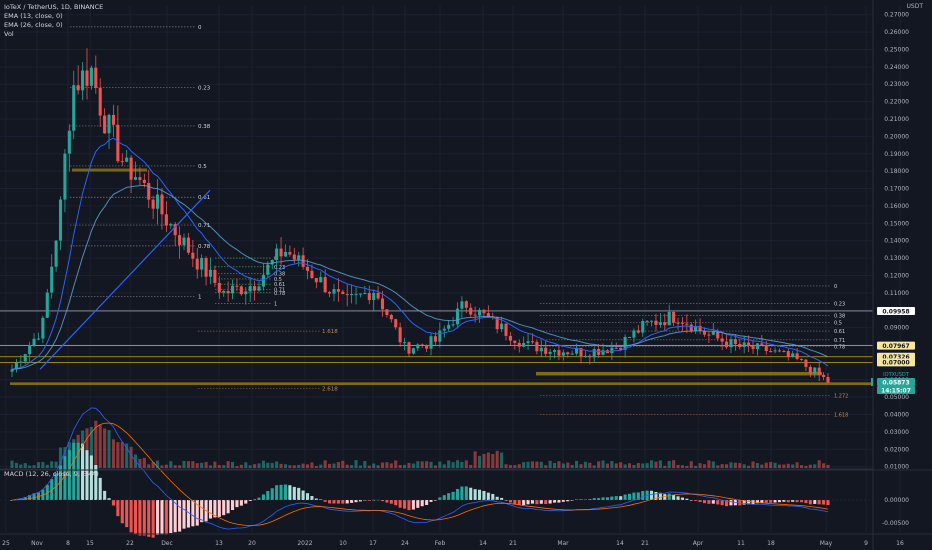 This screenshot has height=550, width=932. Describe the element at coordinates (896, 49) in the screenshot. I see `price-tick-label: 0.25000` at that location.